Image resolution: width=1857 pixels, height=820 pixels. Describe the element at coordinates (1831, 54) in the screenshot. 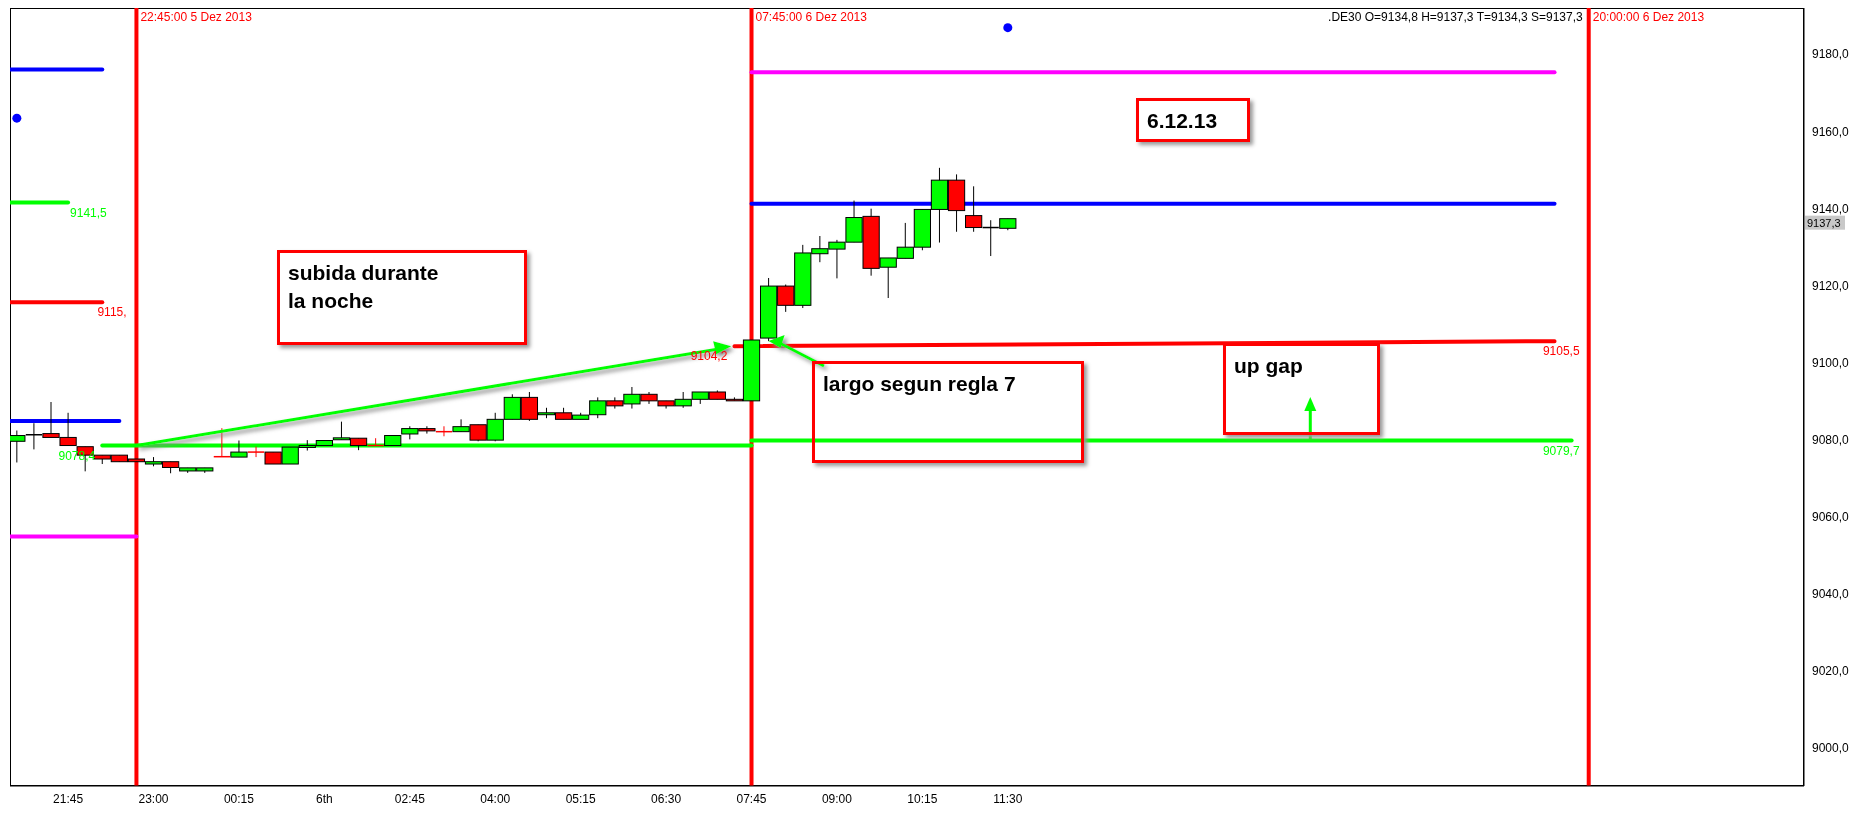

I see `y-tick-label: 9180,0` at that location.